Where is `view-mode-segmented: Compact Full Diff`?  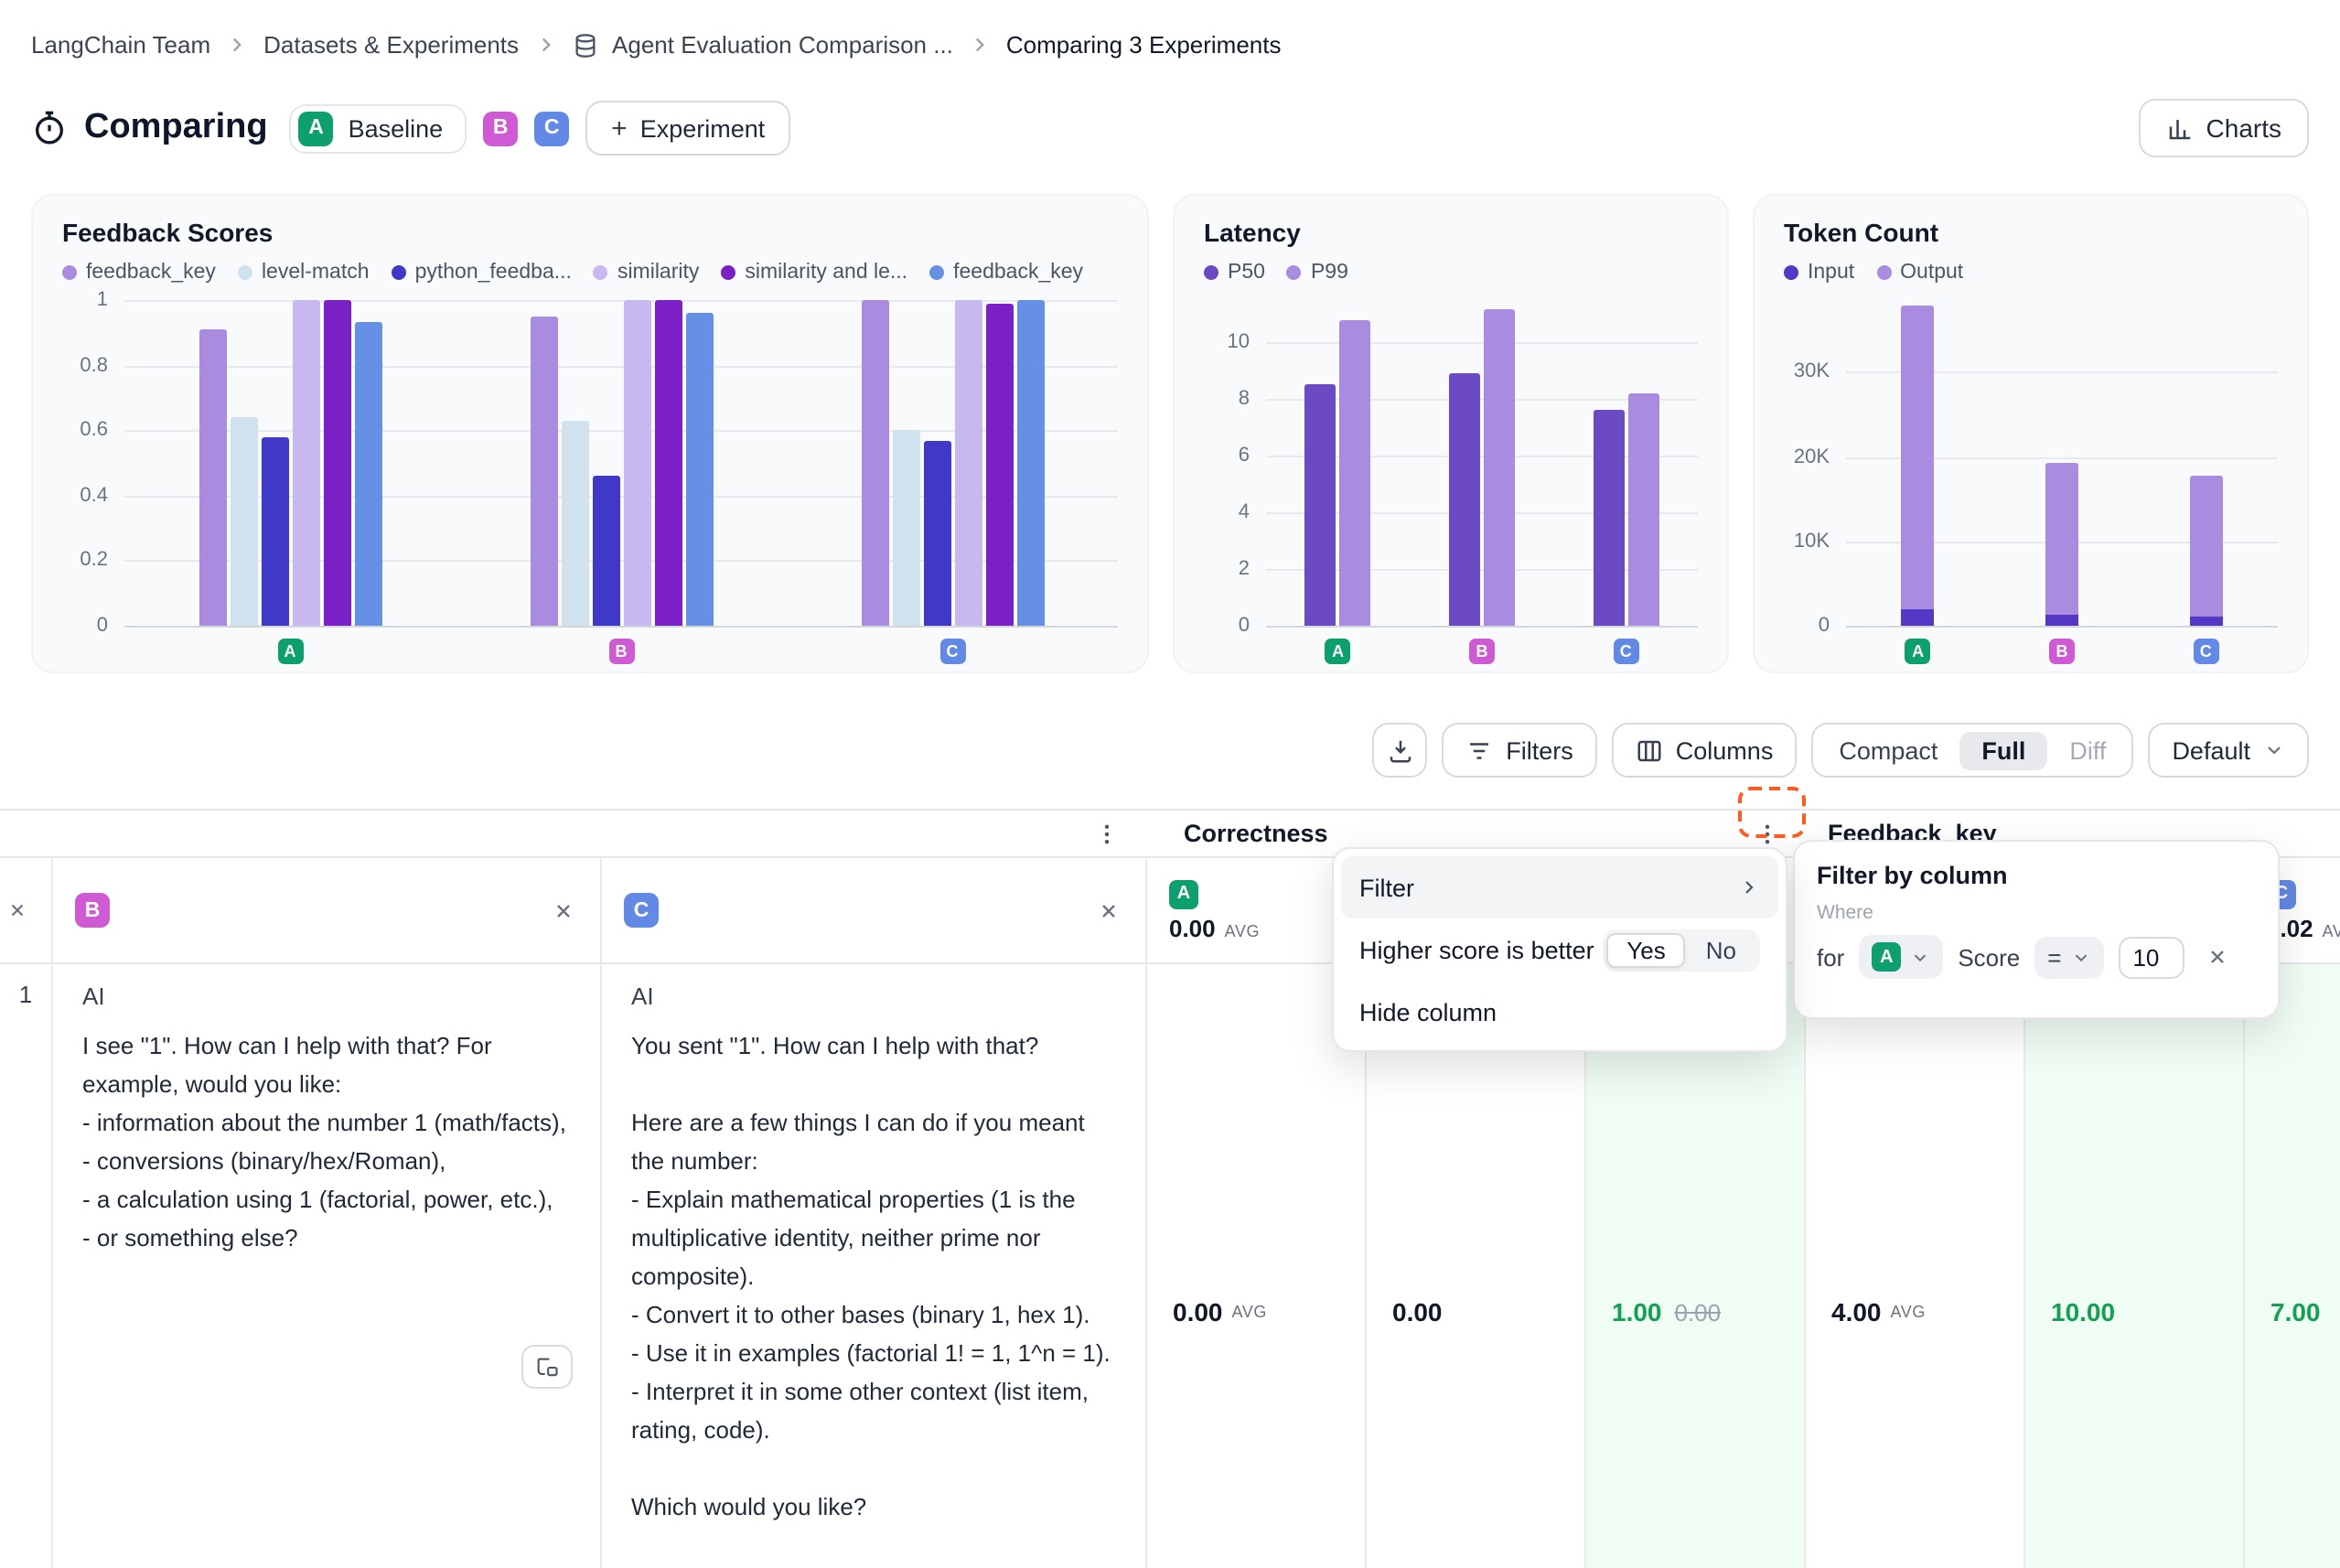 view-mode-segmented: Compact Full Diff is located at coordinates (1972, 750).